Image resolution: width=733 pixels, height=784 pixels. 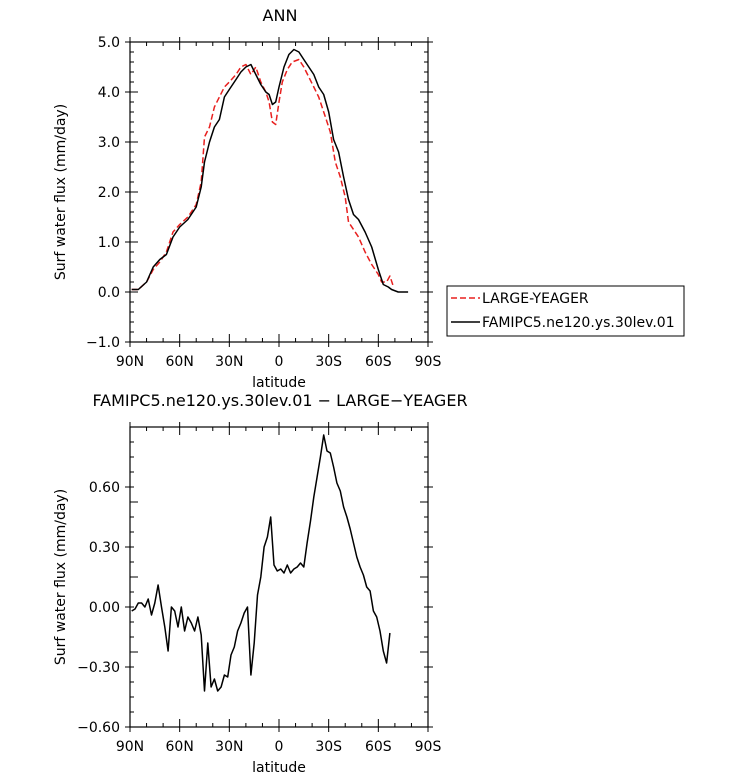 What do you see at coordinates (109, 43) in the screenshot?
I see `y-tick-label: 5.0` at bounding box center [109, 43].